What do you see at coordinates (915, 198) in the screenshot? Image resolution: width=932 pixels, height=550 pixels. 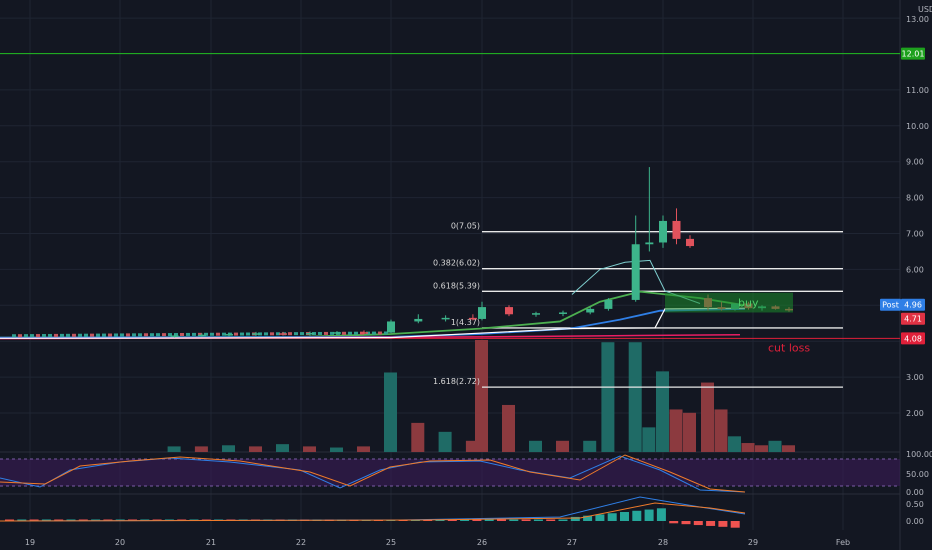 I see `y-tick-6: 8.00` at bounding box center [915, 198].